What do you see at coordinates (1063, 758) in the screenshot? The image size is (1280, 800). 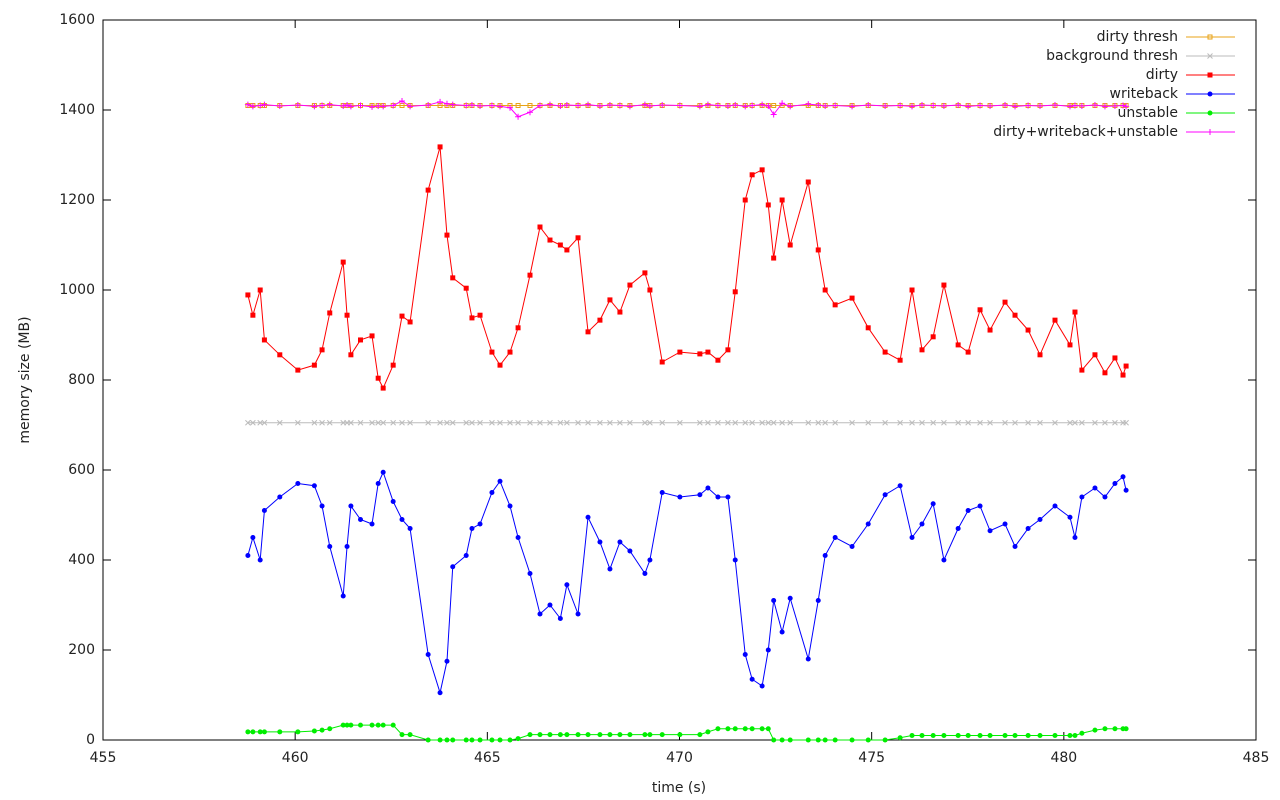 I see `x-tick-label: 480` at bounding box center [1063, 758].